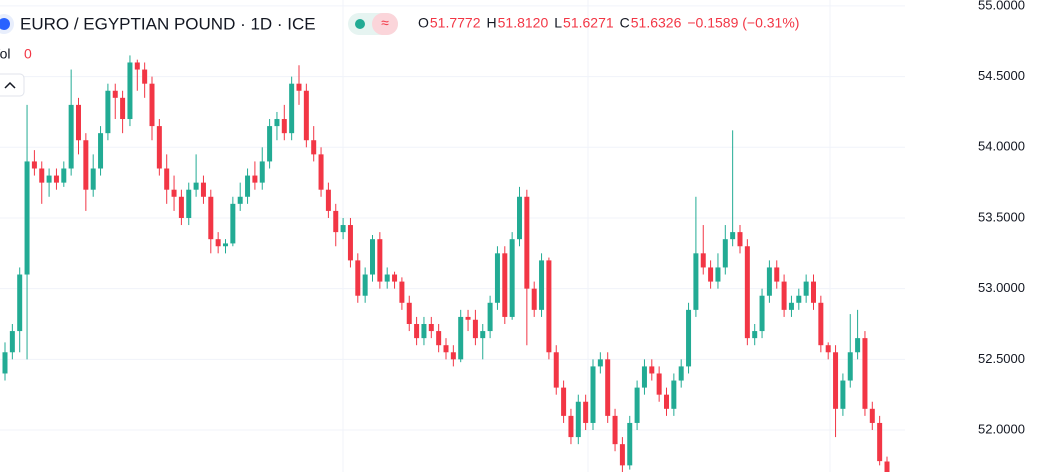 The height and width of the screenshot is (472, 1043). Describe the element at coordinates (1001, 287) in the screenshot. I see `y-tick-label: 53.0000` at that location.